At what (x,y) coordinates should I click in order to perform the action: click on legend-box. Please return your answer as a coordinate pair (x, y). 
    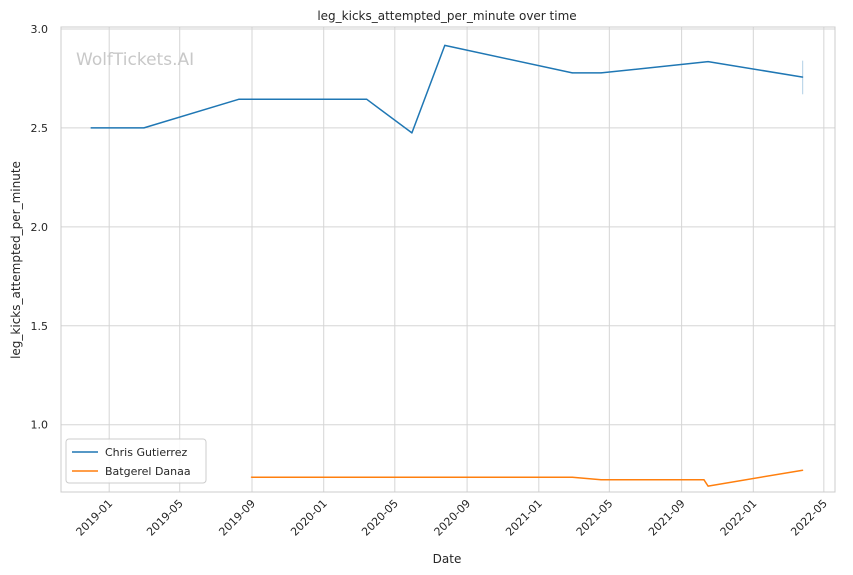
    Looking at the image, I should click on (136, 461).